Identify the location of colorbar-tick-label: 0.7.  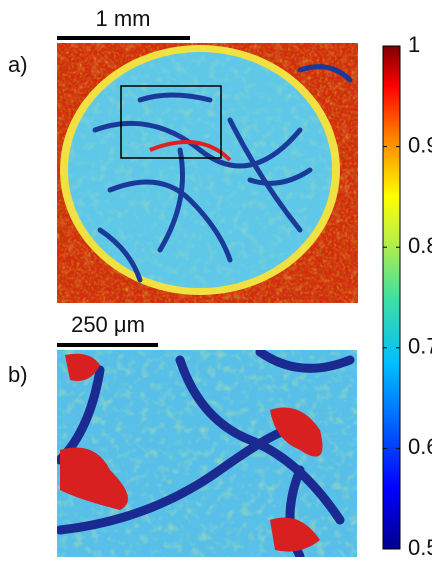
(420, 346).